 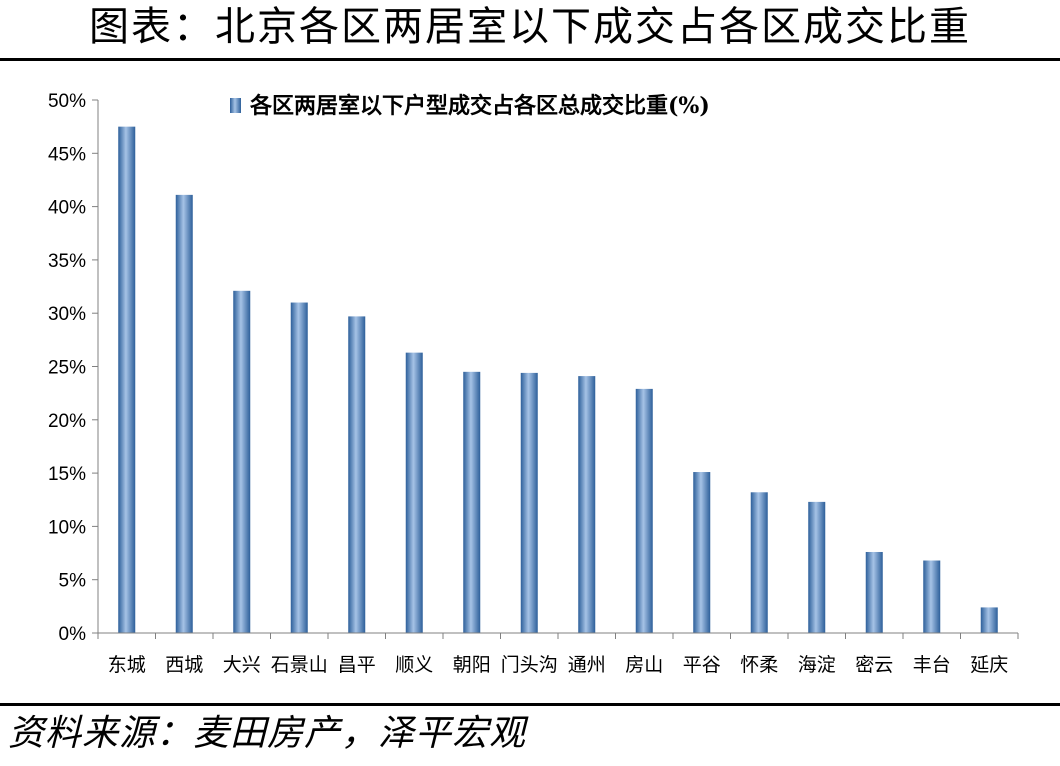 I want to click on title-divider, so click(x=530, y=59).